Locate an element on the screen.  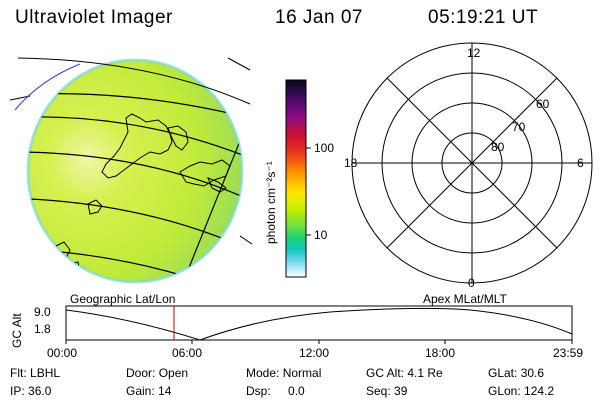
info-glon: GLon: 124.2 is located at coordinates (521, 391).